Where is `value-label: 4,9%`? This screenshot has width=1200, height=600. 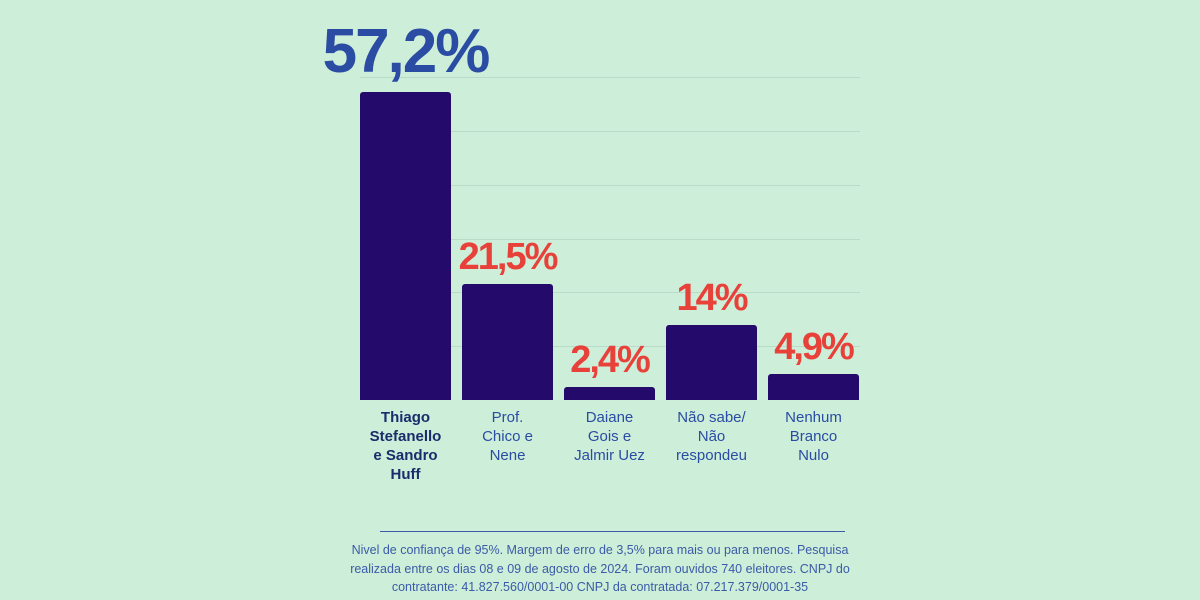
value-label: 4,9% is located at coordinates (814, 346).